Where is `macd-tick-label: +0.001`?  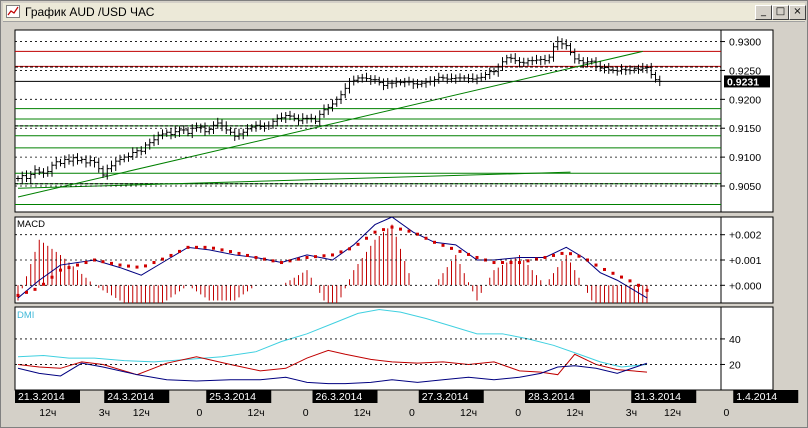 macd-tick-label: +0.001 is located at coordinates (745, 261).